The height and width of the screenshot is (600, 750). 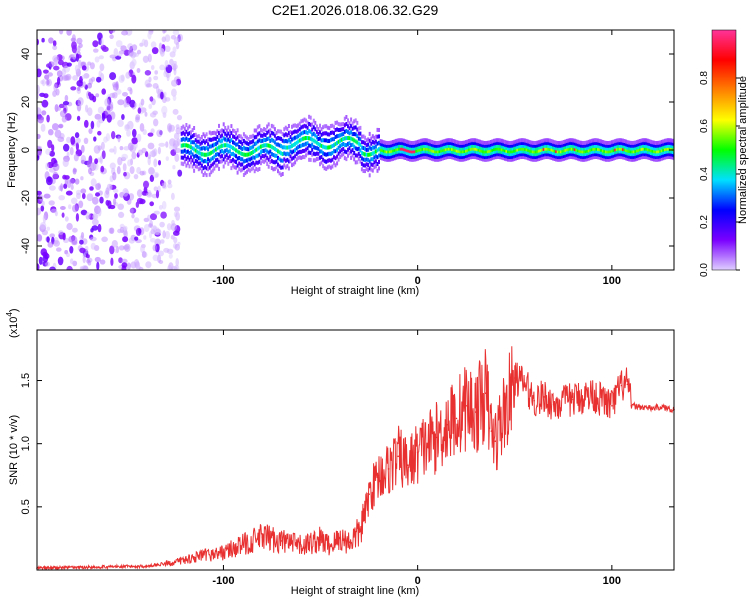 I want to click on snr-point, so click(x=369, y=494).